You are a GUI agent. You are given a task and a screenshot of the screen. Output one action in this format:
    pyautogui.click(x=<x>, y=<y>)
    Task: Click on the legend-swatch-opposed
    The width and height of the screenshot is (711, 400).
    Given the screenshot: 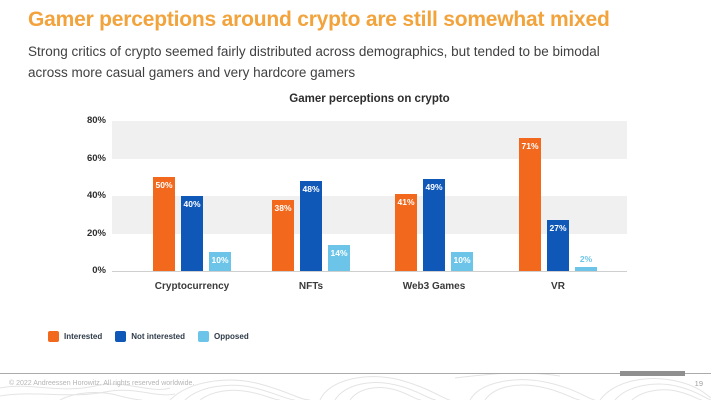 What is the action you would take?
    pyautogui.click(x=204, y=336)
    